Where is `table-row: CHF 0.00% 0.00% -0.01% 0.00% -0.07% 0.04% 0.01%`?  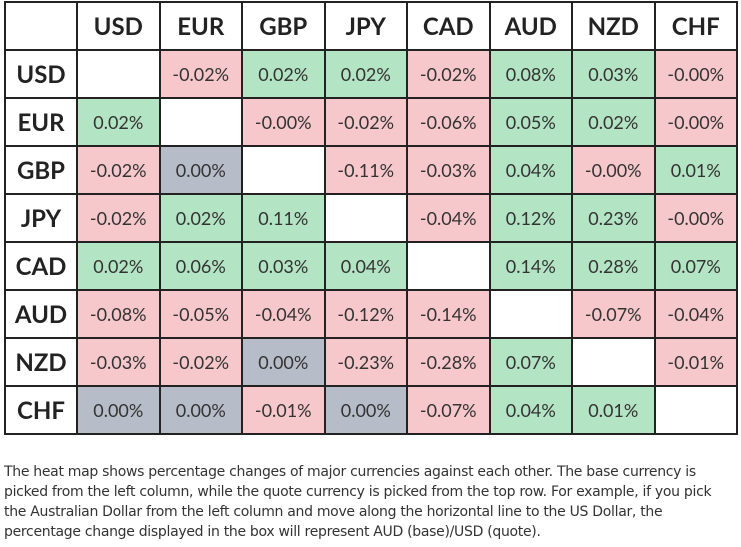
table-row: CHF 0.00% 0.00% -0.01% 0.00% -0.07% 0.04% 0.01% is located at coordinates (371, 410).